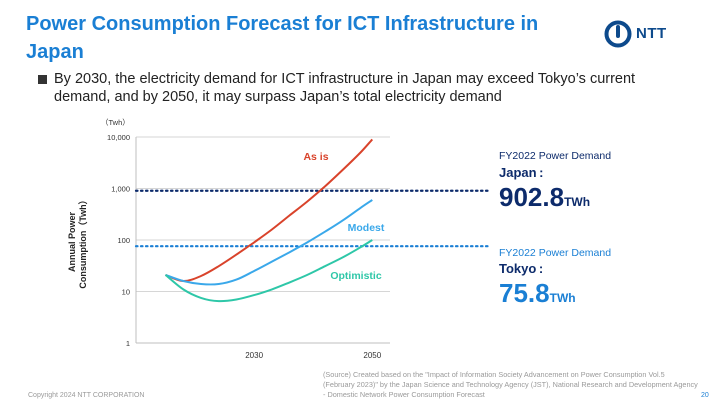 This screenshot has height=405, width=720. Describe the element at coordinates (77, 241) in the screenshot. I see `y-axis-title: Annual PowerConsumption（Twh）` at that location.